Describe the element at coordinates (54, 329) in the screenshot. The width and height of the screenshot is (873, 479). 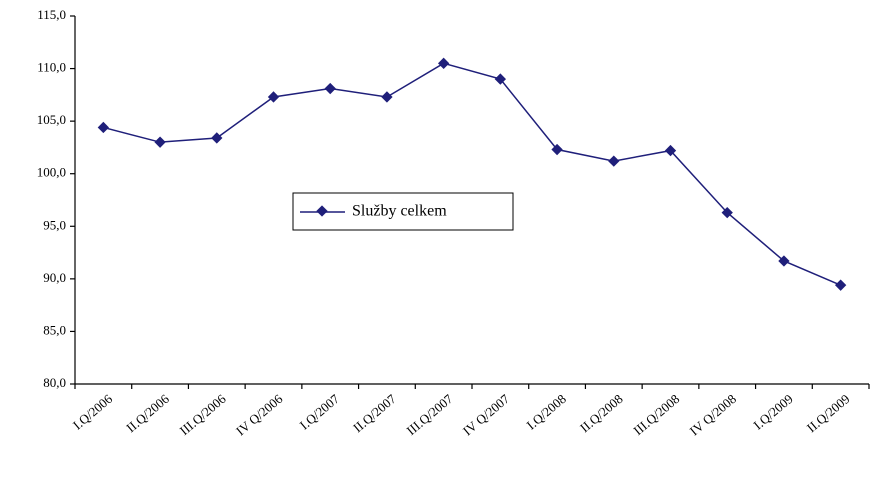
I see `y-tick-label: 85,0` at that location.